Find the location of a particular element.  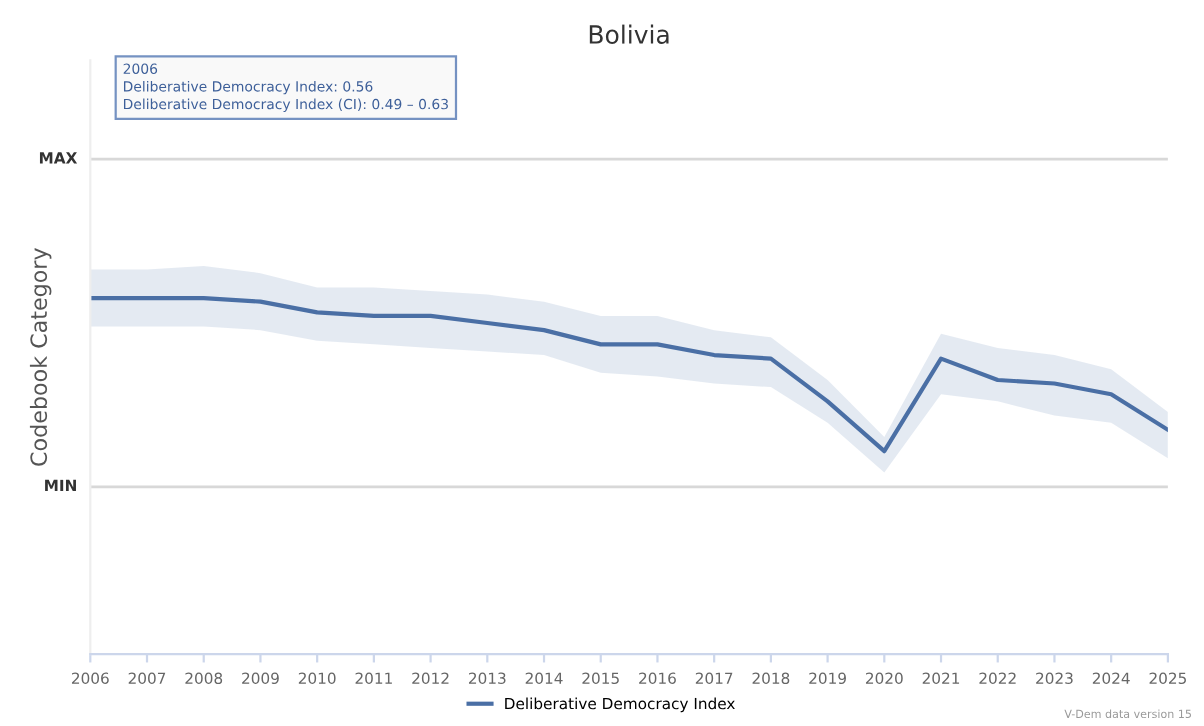

chart-title: Bolivia is located at coordinates (629, 34).